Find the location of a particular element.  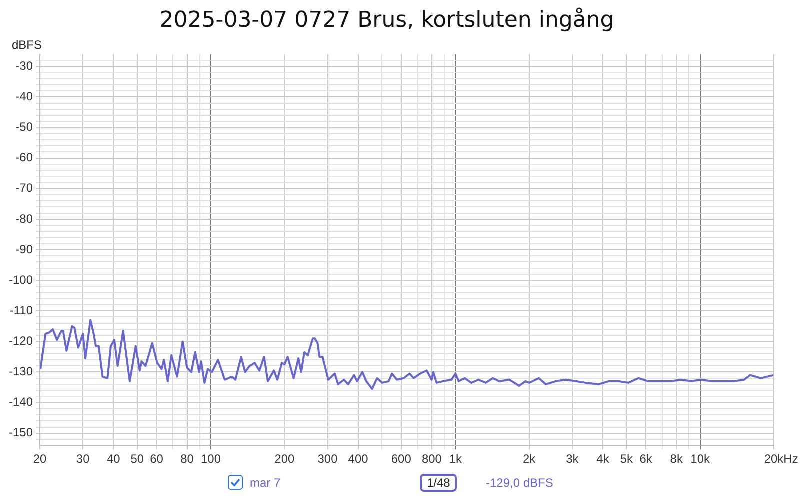

y-tick-label: -30 is located at coordinates (25, 65).